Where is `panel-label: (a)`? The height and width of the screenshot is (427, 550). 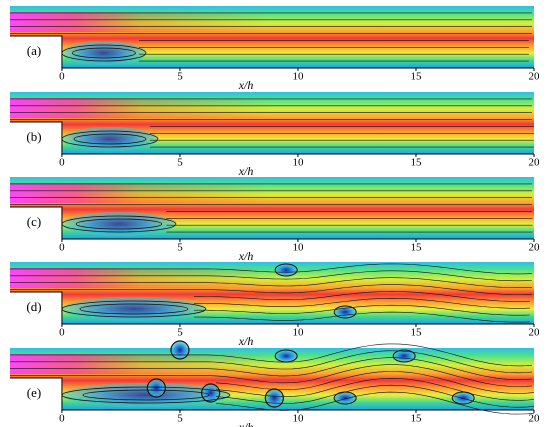 panel-label: (a) is located at coordinates (34, 50).